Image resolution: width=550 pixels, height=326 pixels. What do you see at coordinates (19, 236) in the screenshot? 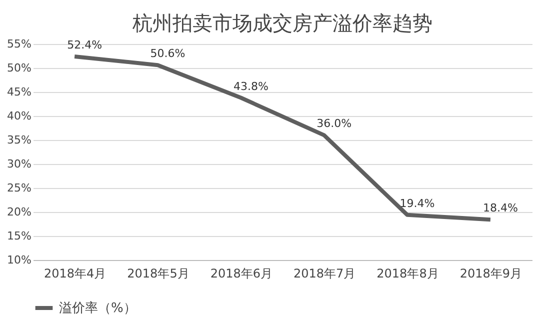
I see `y-tick-label: 15%` at bounding box center [19, 236].